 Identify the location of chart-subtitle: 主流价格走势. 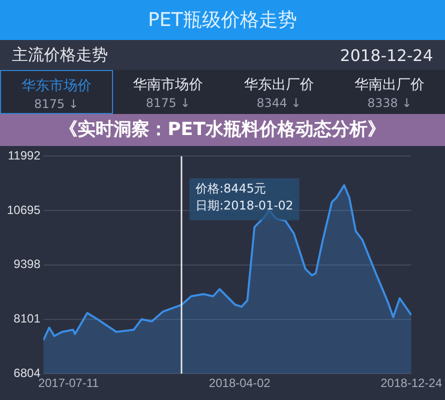
(60, 55).